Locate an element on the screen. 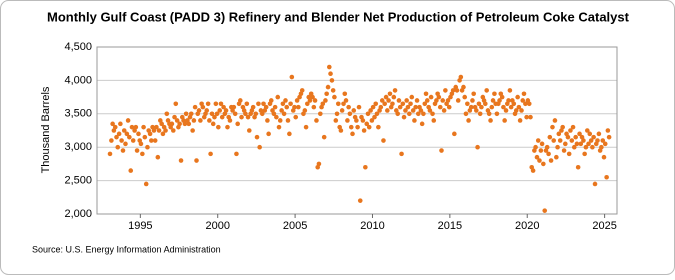 The width and height of the screenshot is (675, 280). y-tick-label: 2,500 is located at coordinates (78, 181).